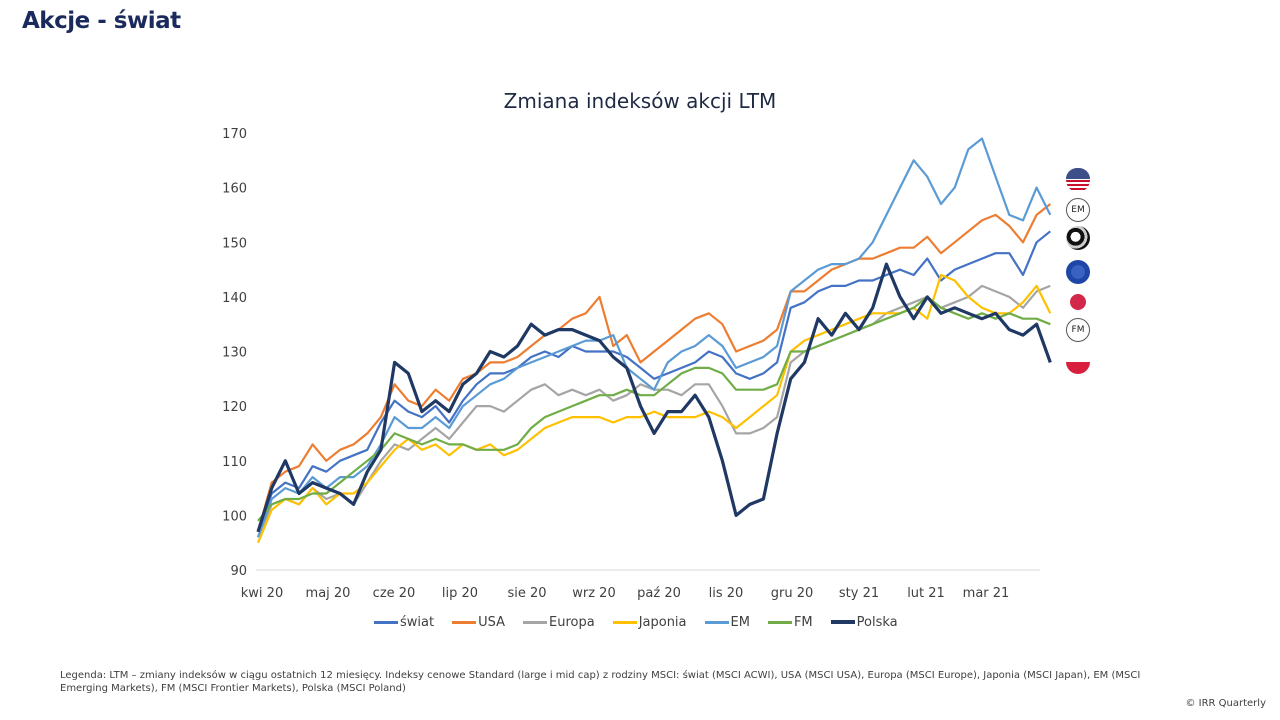 The height and width of the screenshot is (720, 1280). Describe the element at coordinates (986, 593) in the screenshot. I see `x-tick-label: mar 21` at that location.